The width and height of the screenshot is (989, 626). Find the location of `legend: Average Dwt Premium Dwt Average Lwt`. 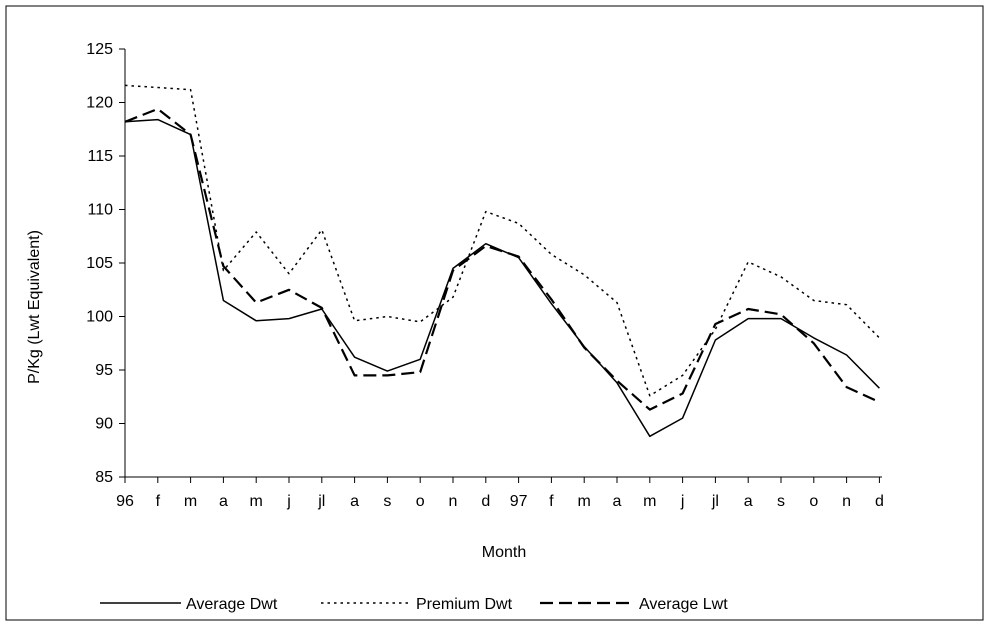

legend: Average Dwt Premium Dwt Average Lwt is located at coordinates (414, 604).